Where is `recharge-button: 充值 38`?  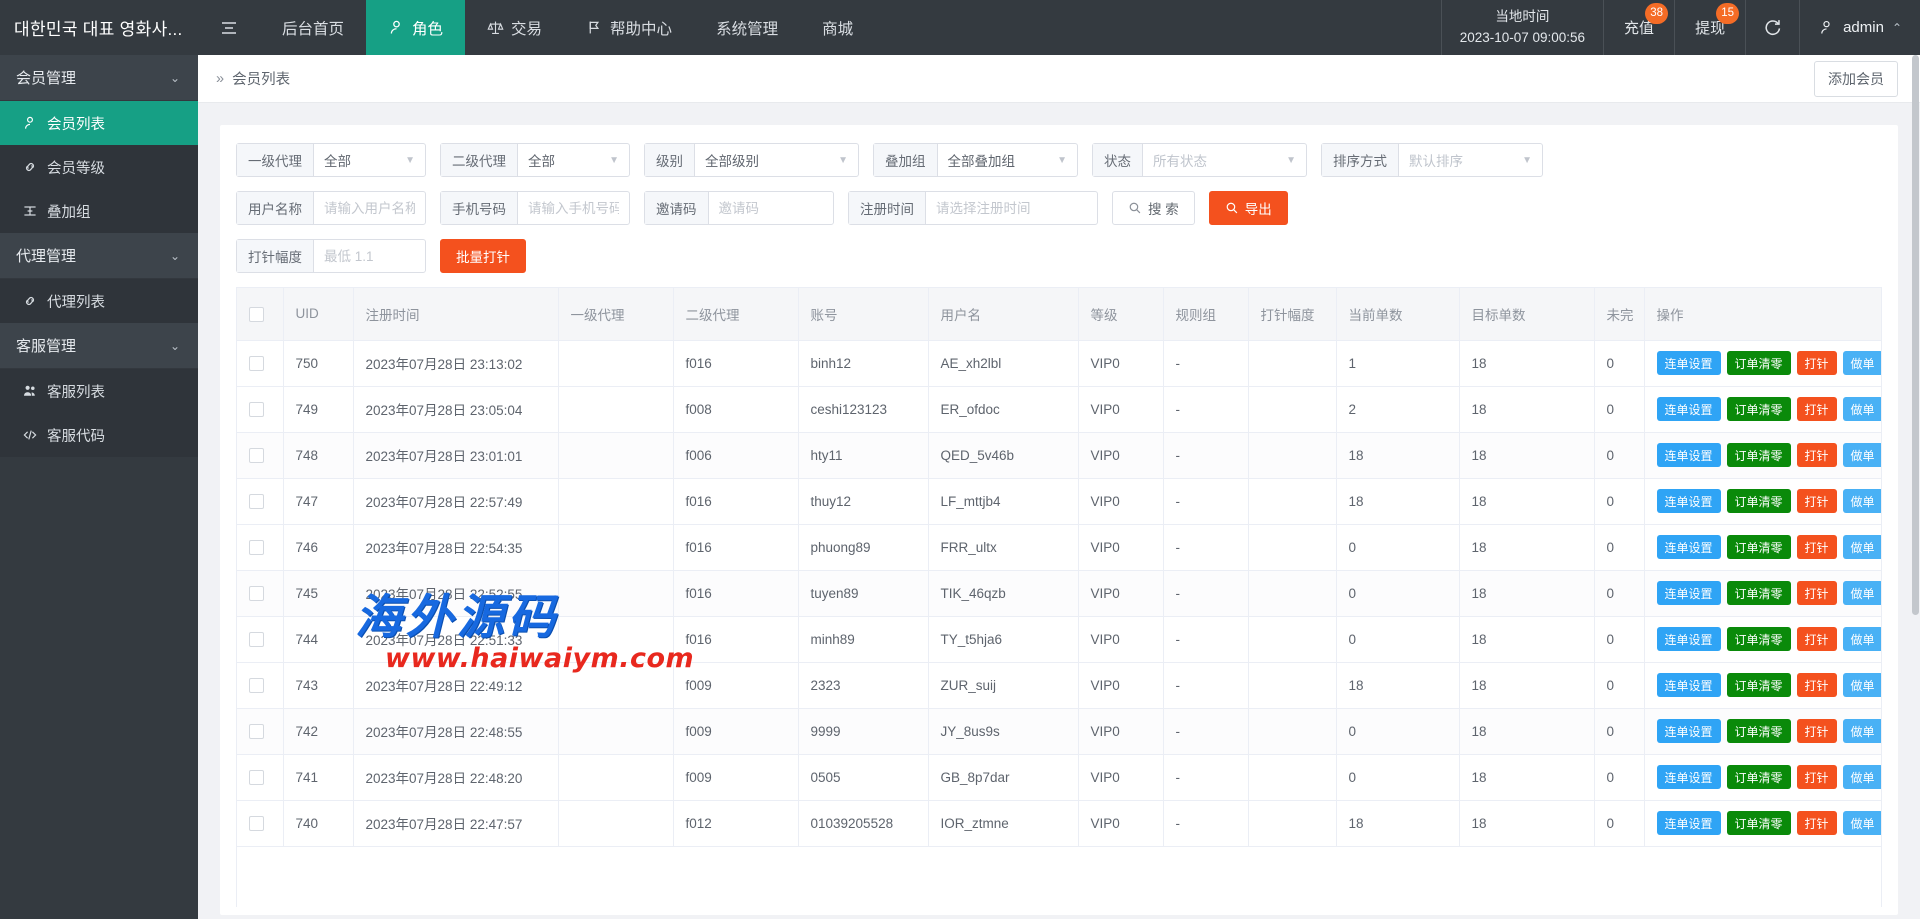
recharge-button: 充值 38 is located at coordinates (1640, 27).